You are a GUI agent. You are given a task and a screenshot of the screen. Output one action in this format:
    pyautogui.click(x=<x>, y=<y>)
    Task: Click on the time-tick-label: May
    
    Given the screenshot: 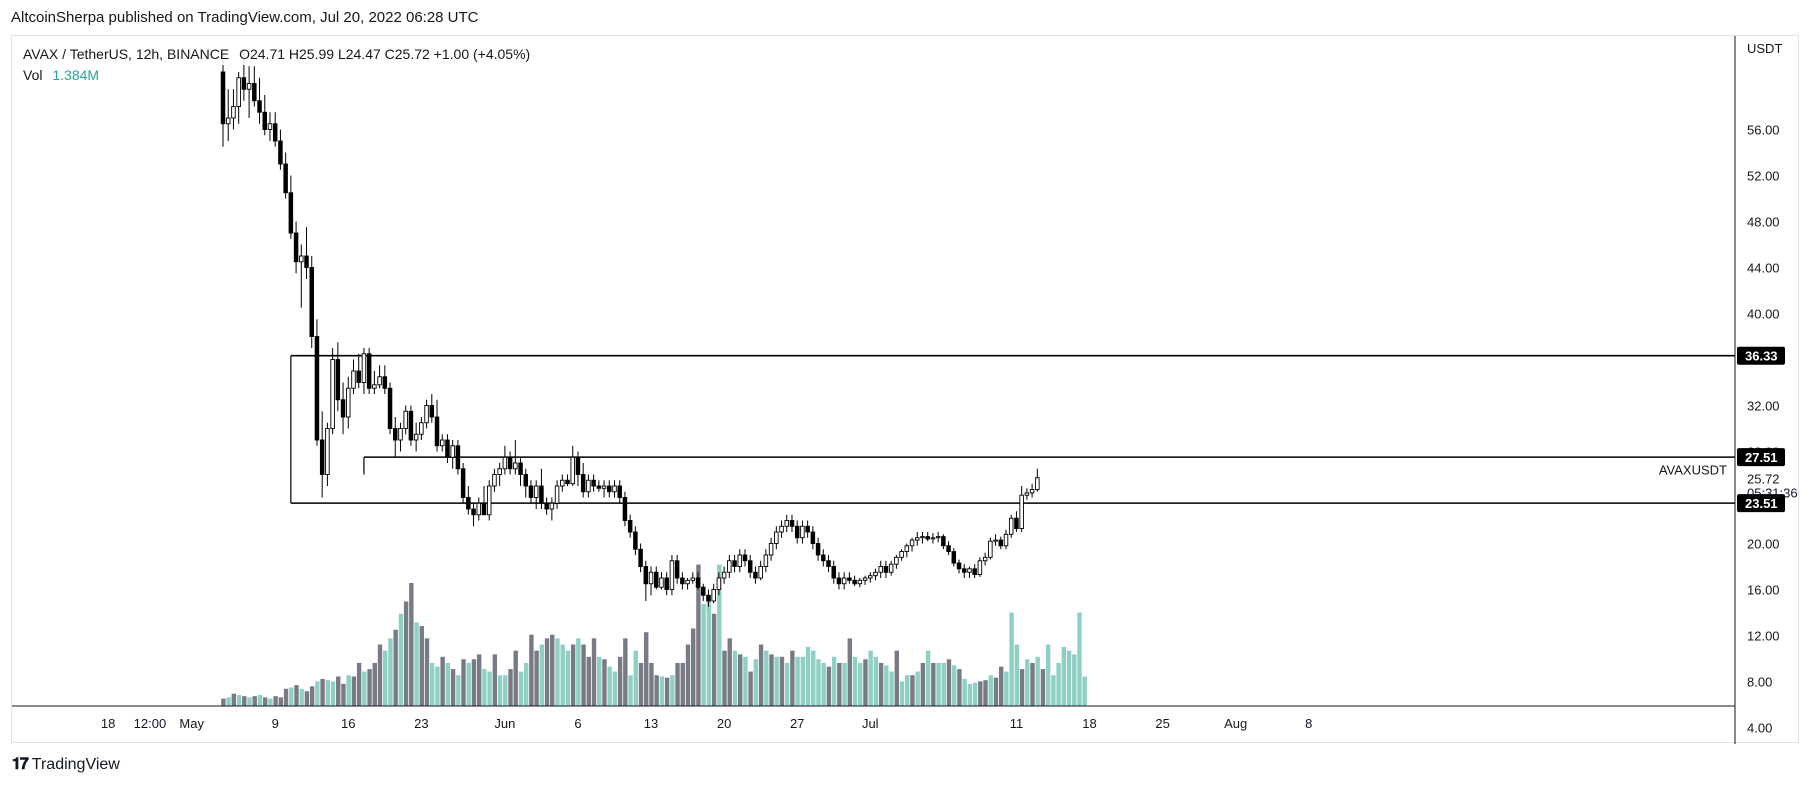 What is the action you would take?
    pyautogui.click(x=191, y=723)
    